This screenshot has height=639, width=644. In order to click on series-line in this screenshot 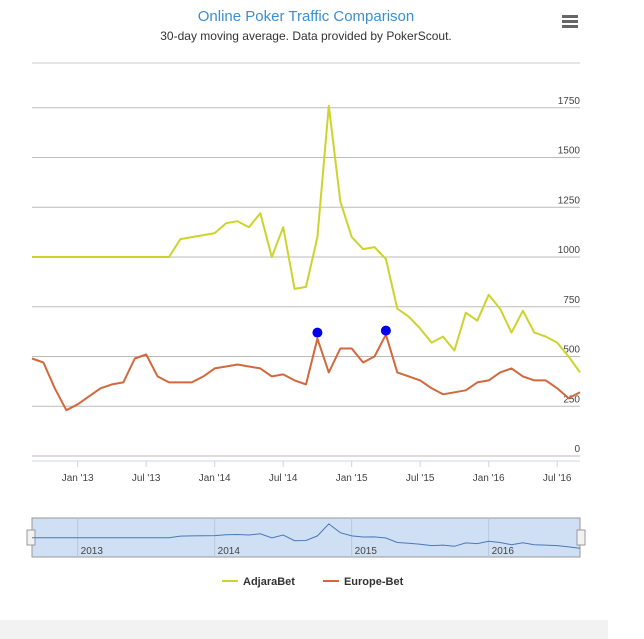, I will do `click(306, 372)`.